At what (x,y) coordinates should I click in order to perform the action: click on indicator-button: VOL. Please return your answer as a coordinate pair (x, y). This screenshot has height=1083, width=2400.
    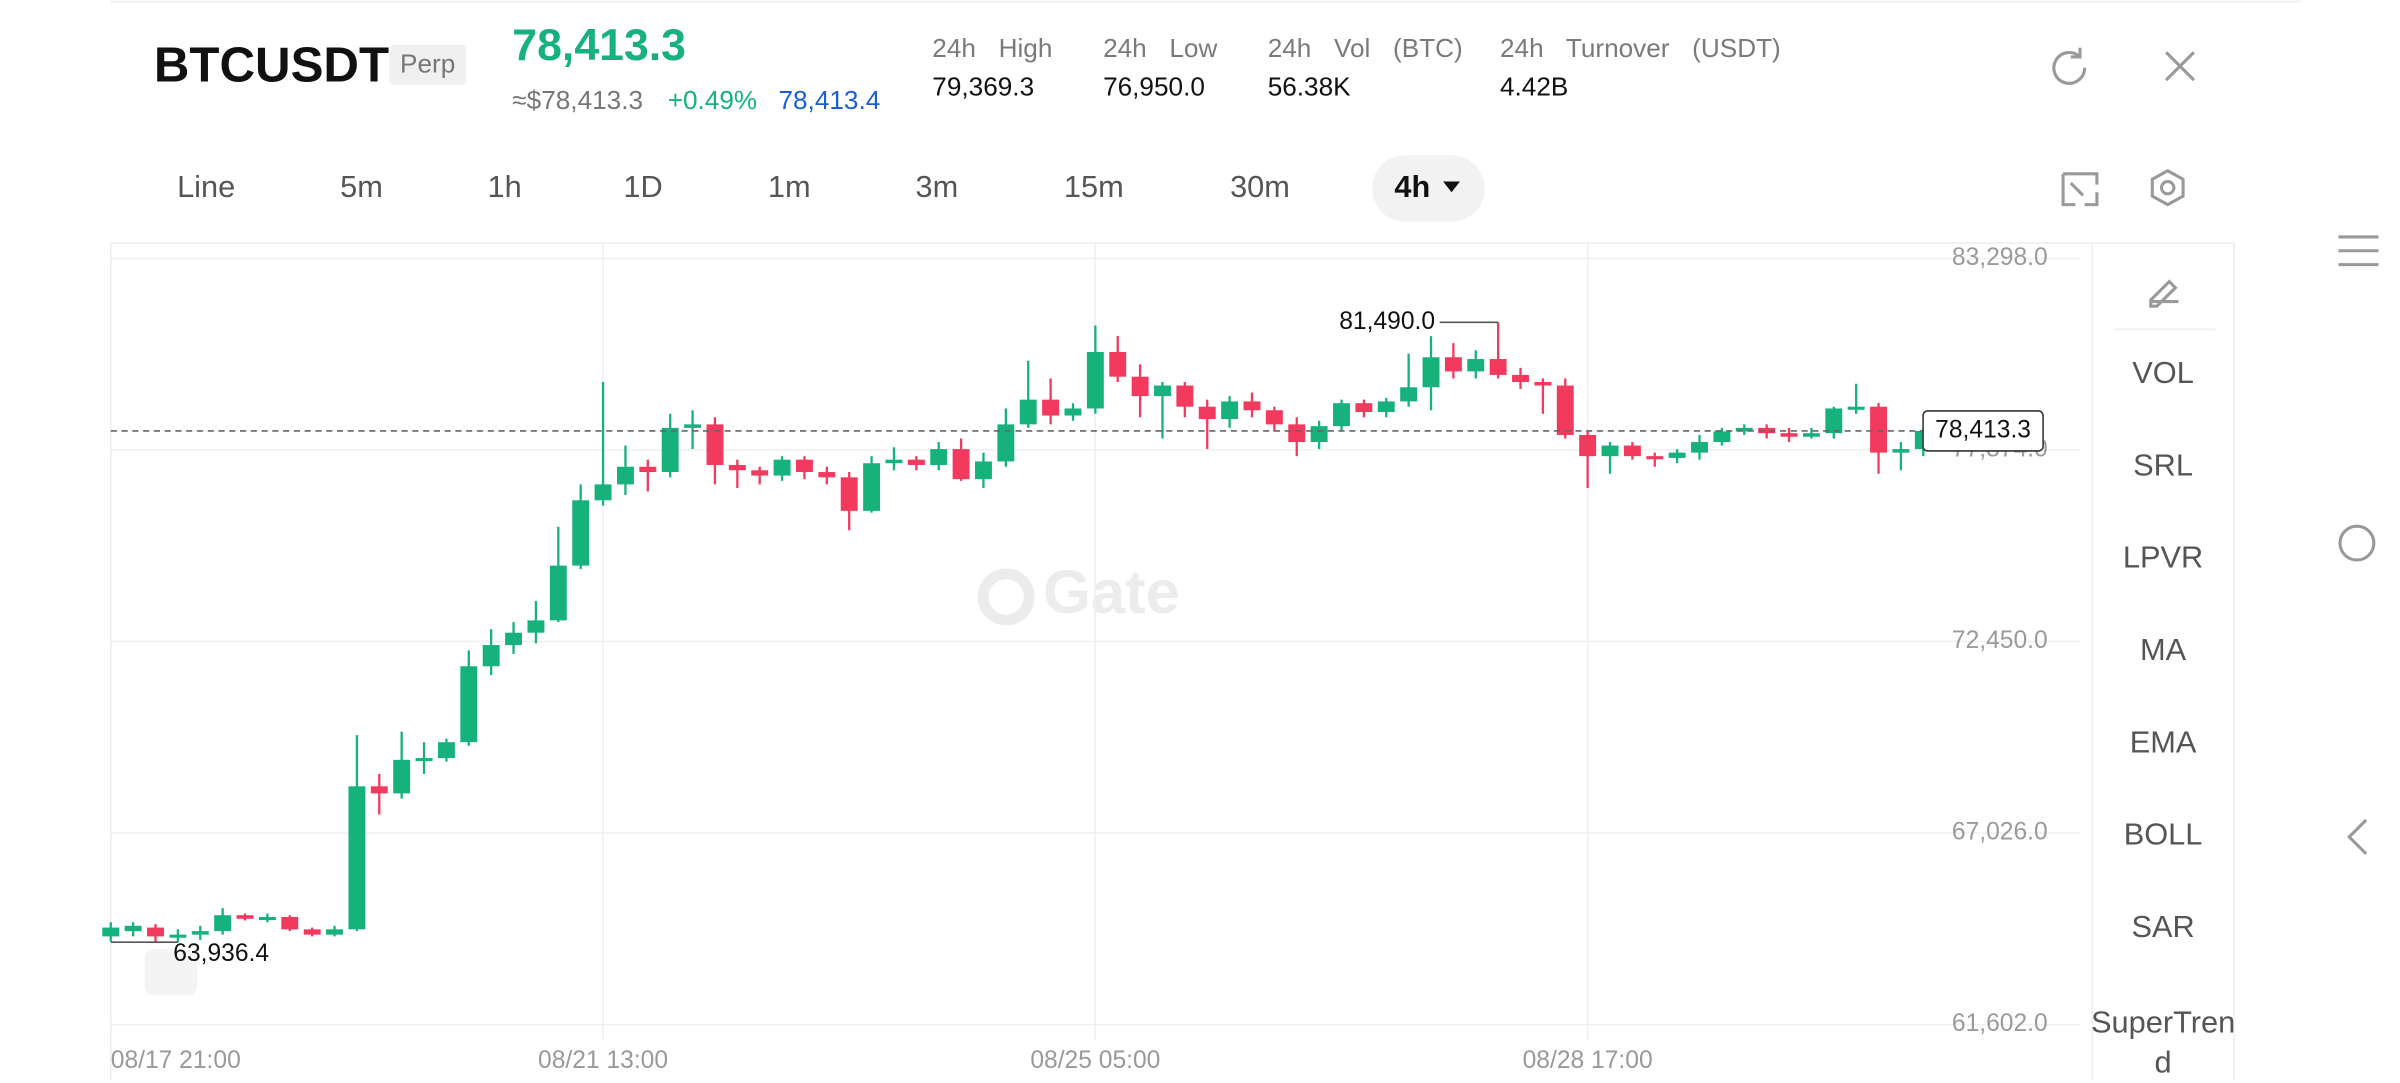
    Looking at the image, I should click on (2163, 373).